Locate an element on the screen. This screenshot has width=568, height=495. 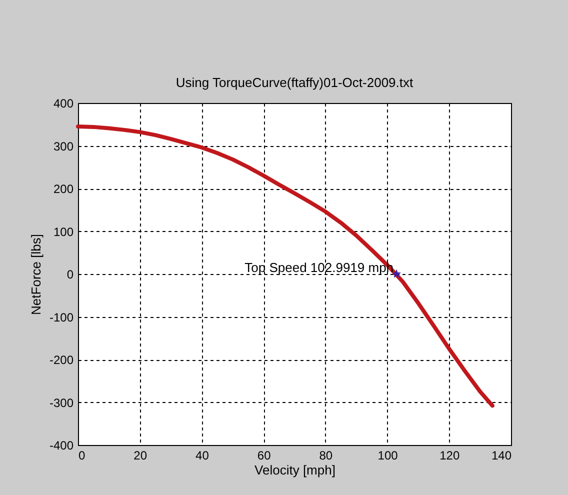
x-tick-label: 80 is located at coordinates (326, 455).